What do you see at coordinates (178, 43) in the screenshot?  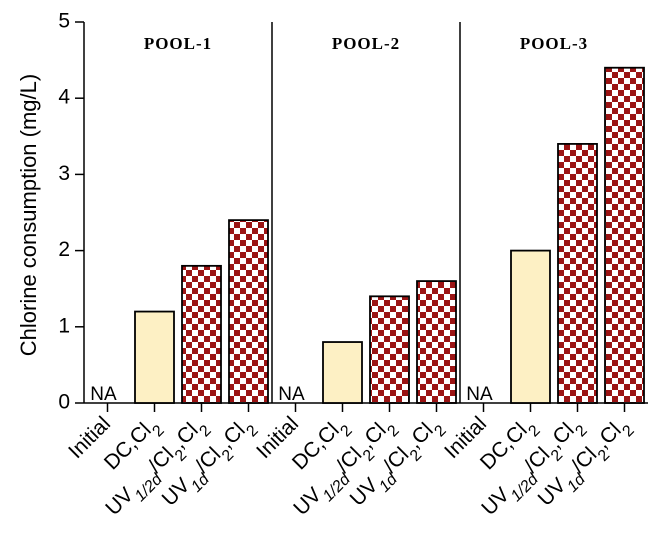 I see `pool-title: POOL-1` at bounding box center [178, 43].